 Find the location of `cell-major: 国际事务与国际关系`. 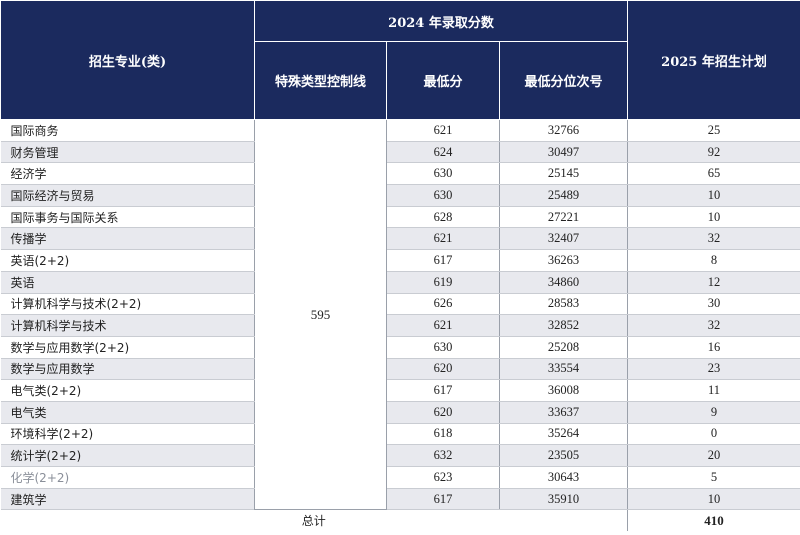

cell-major: 国际事务与国际关系 is located at coordinates (127, 217).